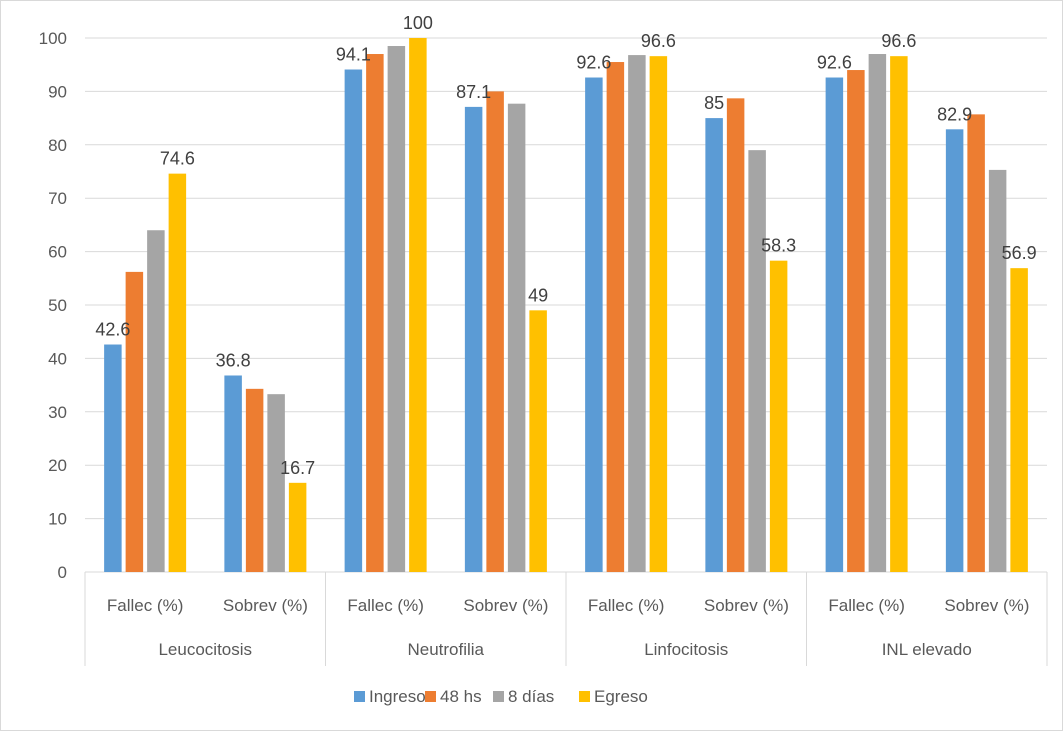 The height and width of the screenshot is (731, 1063). Describe the element at coordinates (62, 572) in the screenshot. I see `y-tick-label: 0` at that location.